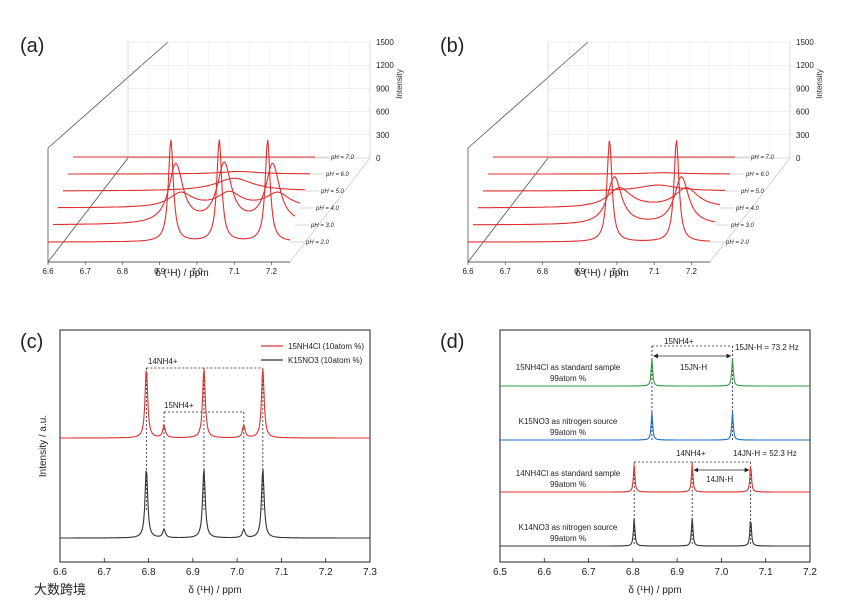 This screenshot has width=868, height=604. I want to click on panel-a-series-label-2: pH = 4.0, so click(327, 209).